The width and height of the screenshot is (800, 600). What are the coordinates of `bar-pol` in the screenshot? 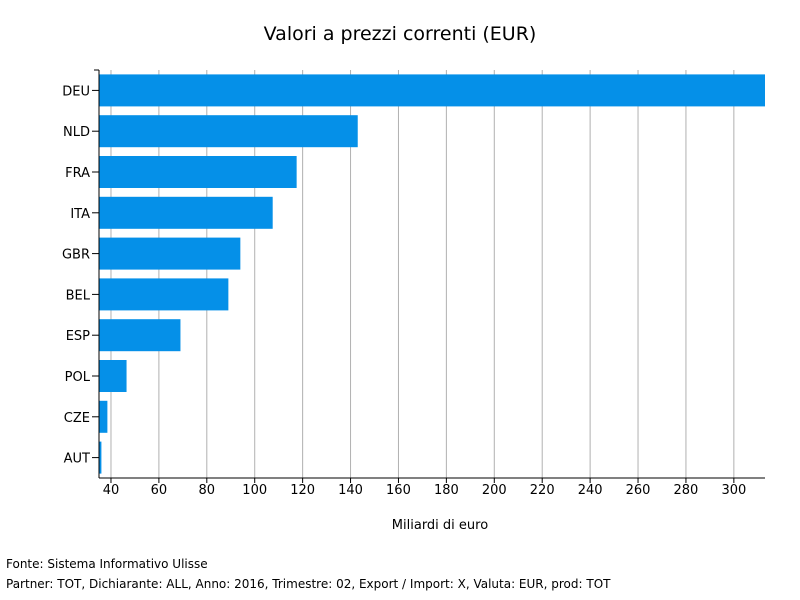 It's located at (113, 376).